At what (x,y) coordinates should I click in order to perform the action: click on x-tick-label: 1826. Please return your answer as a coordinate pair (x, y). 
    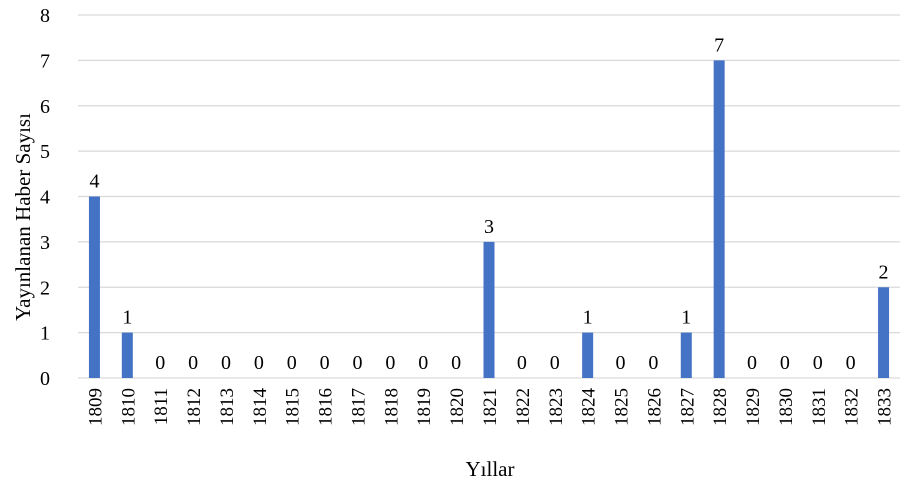
    Looking at the image, I should click on (654, 407).